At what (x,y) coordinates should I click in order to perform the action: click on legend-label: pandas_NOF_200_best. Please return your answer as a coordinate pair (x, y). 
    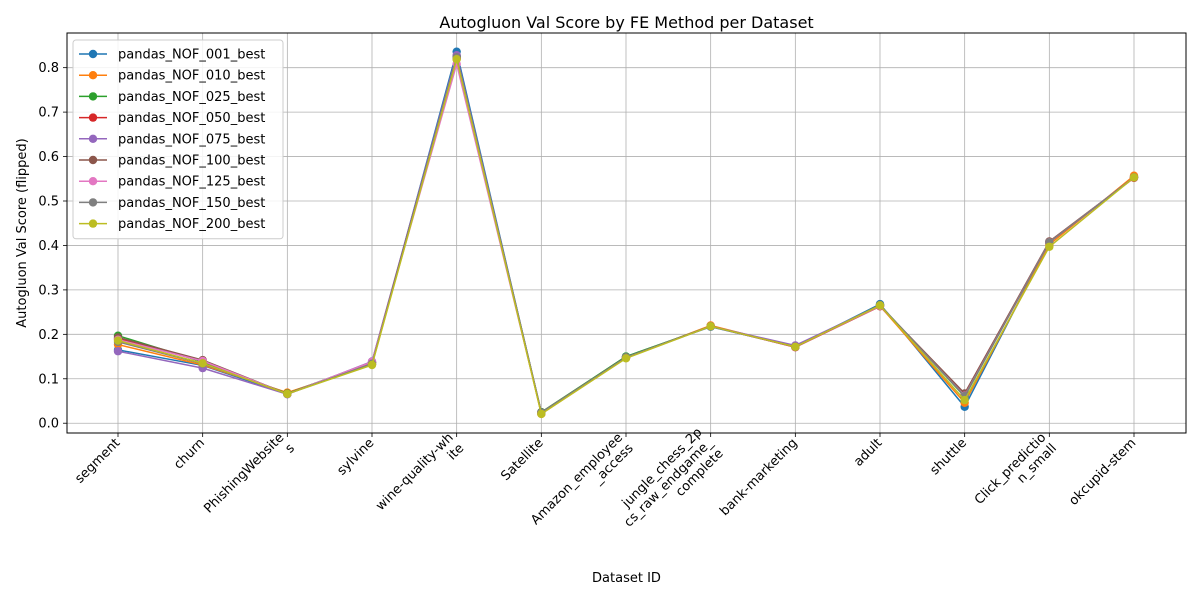
    Looking at the image, I should click on (191, 224).